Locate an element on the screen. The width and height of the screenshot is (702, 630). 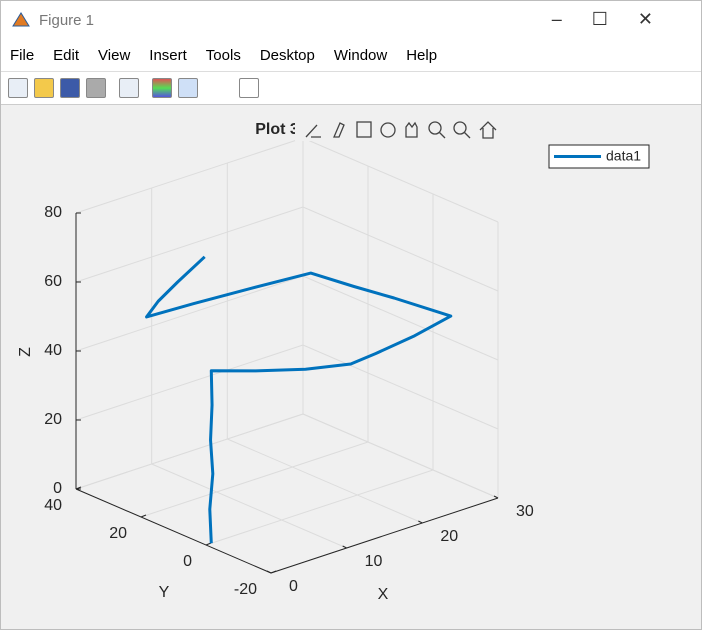
z-tick-label: 80 is located at coordinates (53, 212).